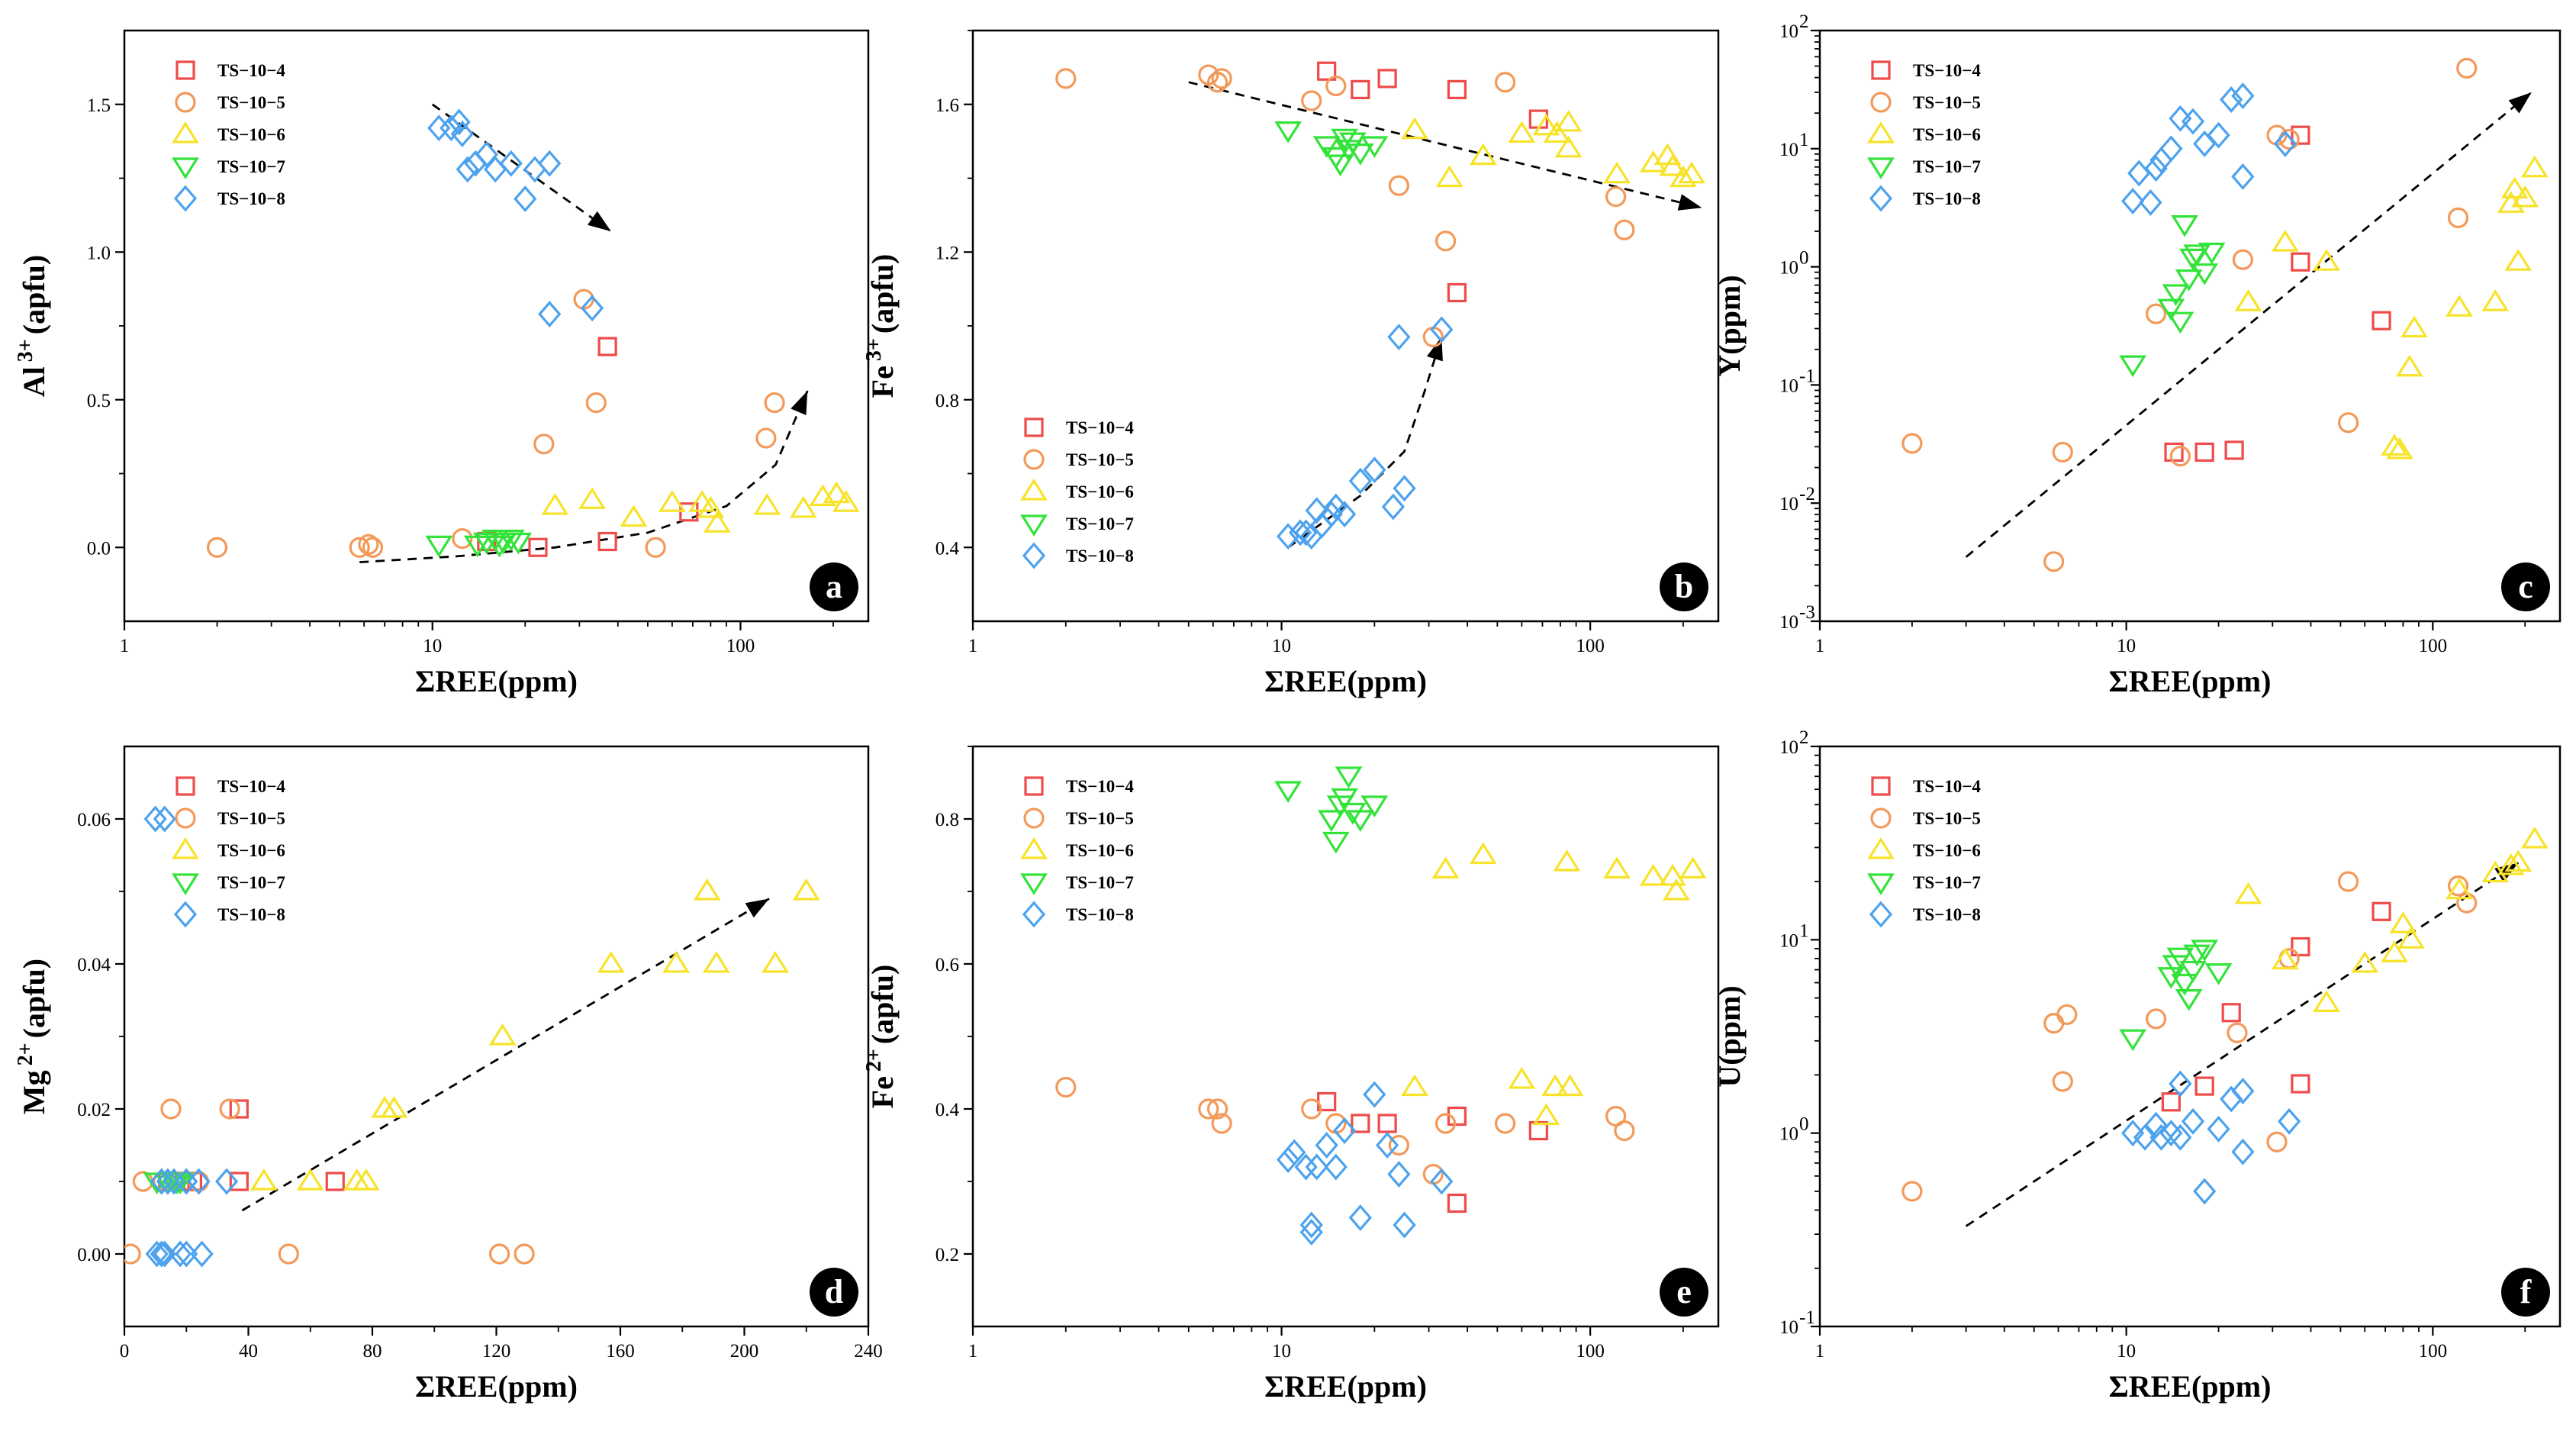 This screenshot has height=1444, width=2576. I want to click on y-tick-exponent: -3, so click(1807, 612).